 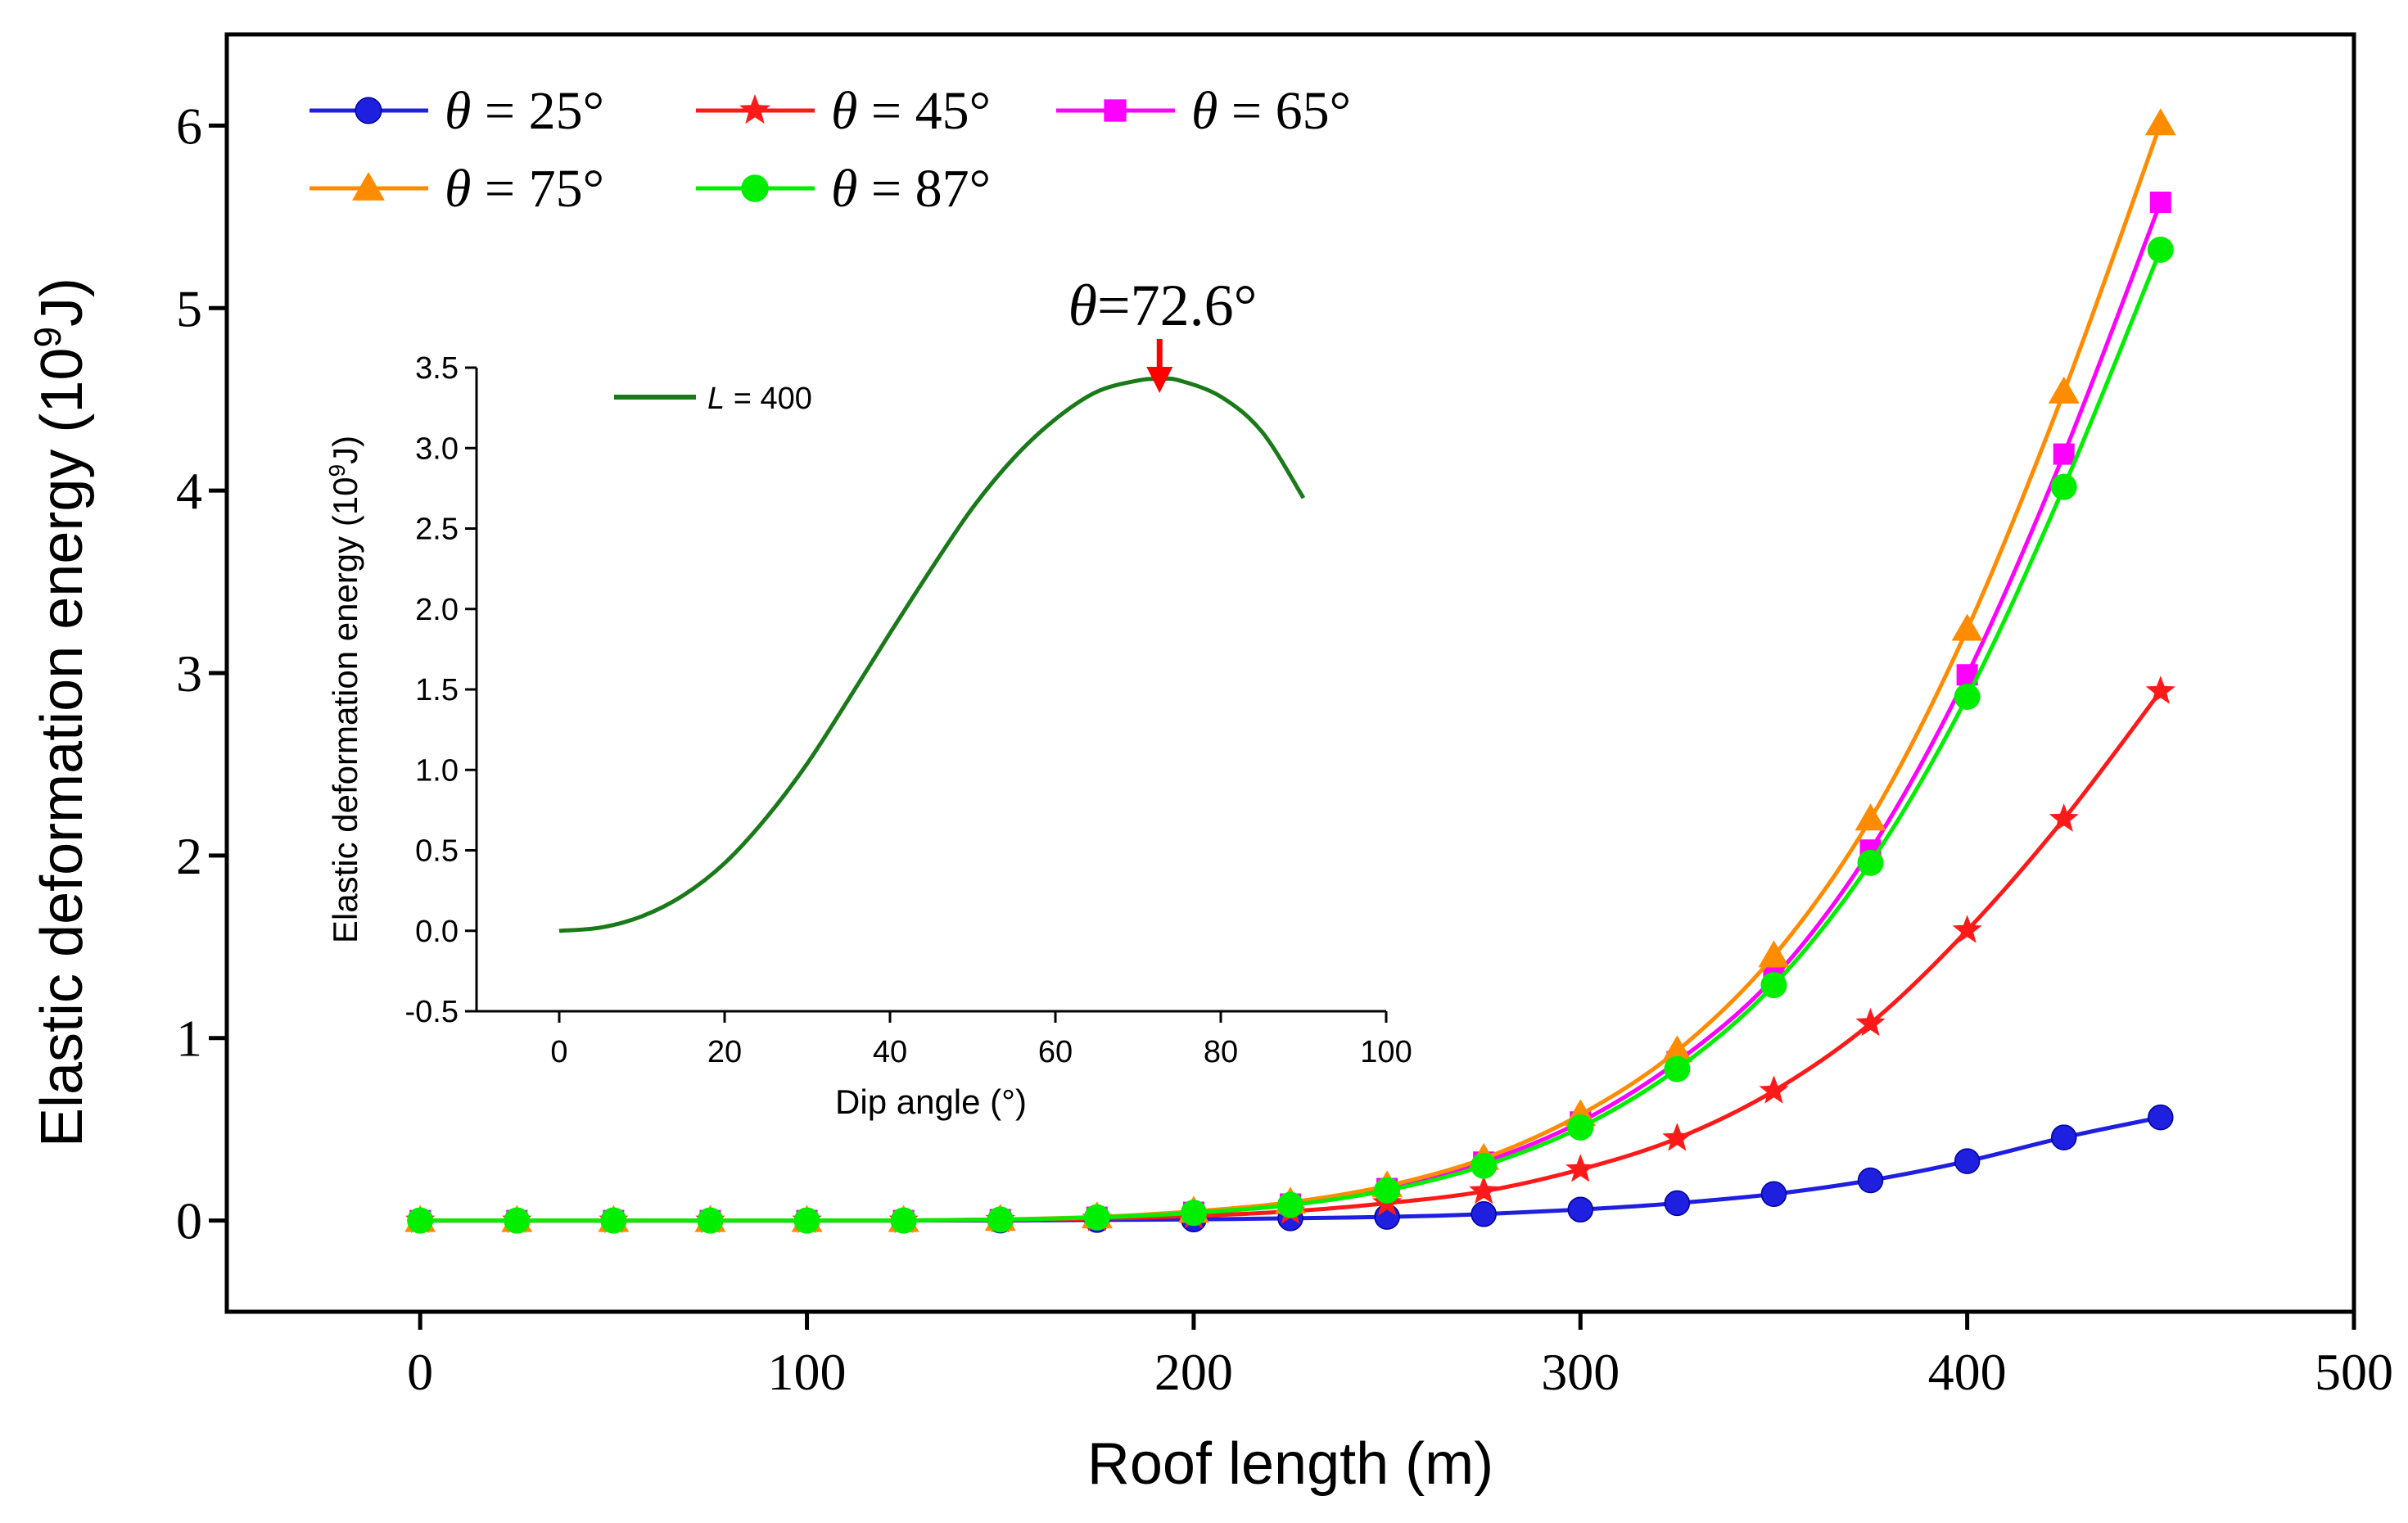 What do you see at coordinates (1967, 1372) in the screenshot?
I see `x-tick-label: 400` at bounding box center [1967, 1372].